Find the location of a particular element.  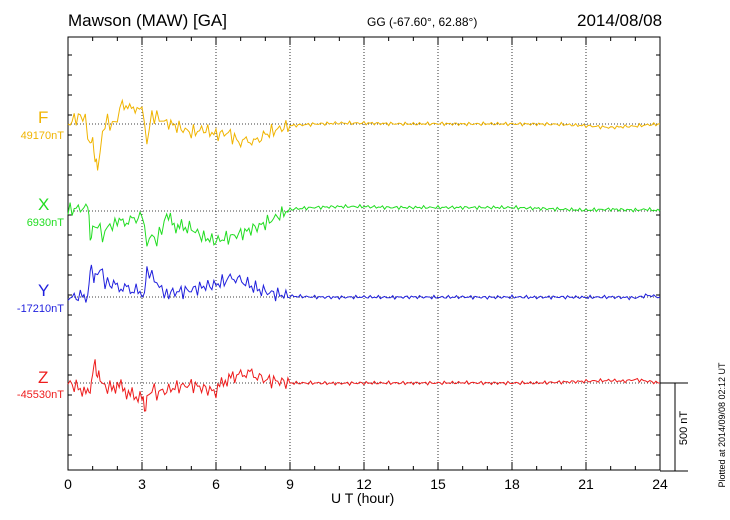

series-label-y: Y is located at coordinates (44, 290).